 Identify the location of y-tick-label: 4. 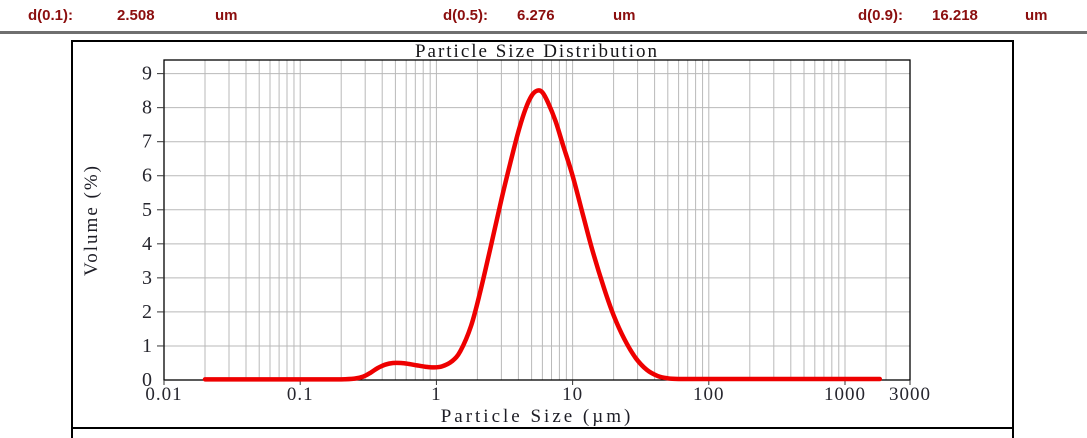
(147, 244).